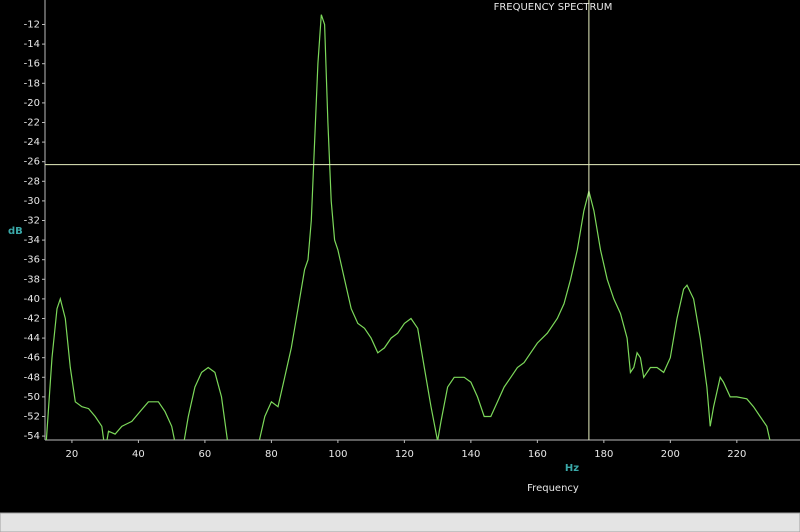 The image size is (800, 532). I want to click on y-tick-label: -32, so click(32, 220).